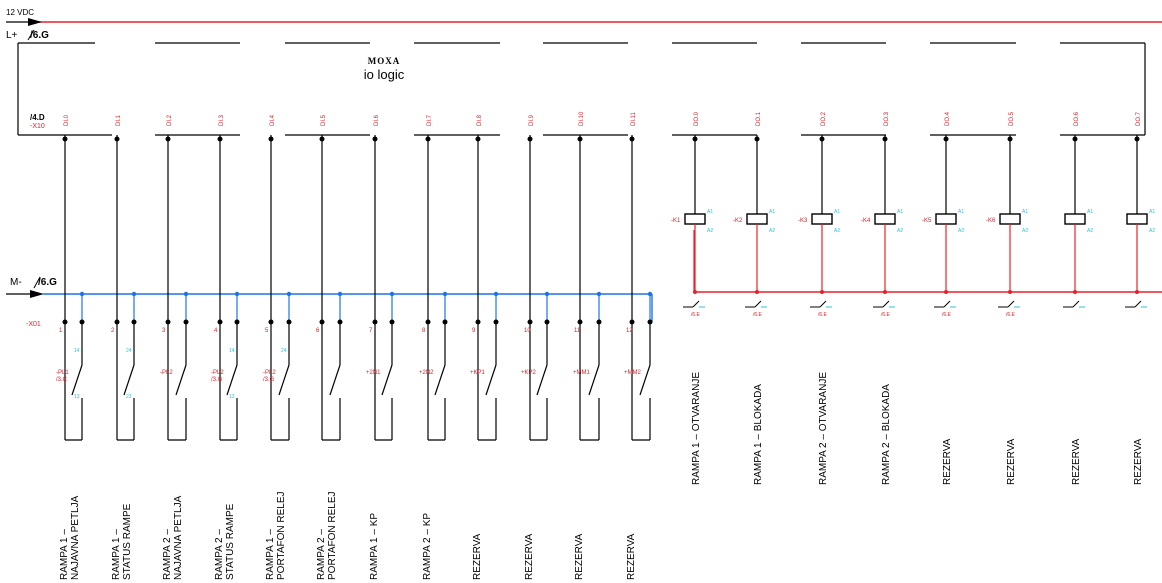 The height and width of the screenshot is (583, 1162). What do you see at coordinates (948, 118) in the screenshot?
I see `output-pin-label: DO.4` at bounding box center [948, 118].